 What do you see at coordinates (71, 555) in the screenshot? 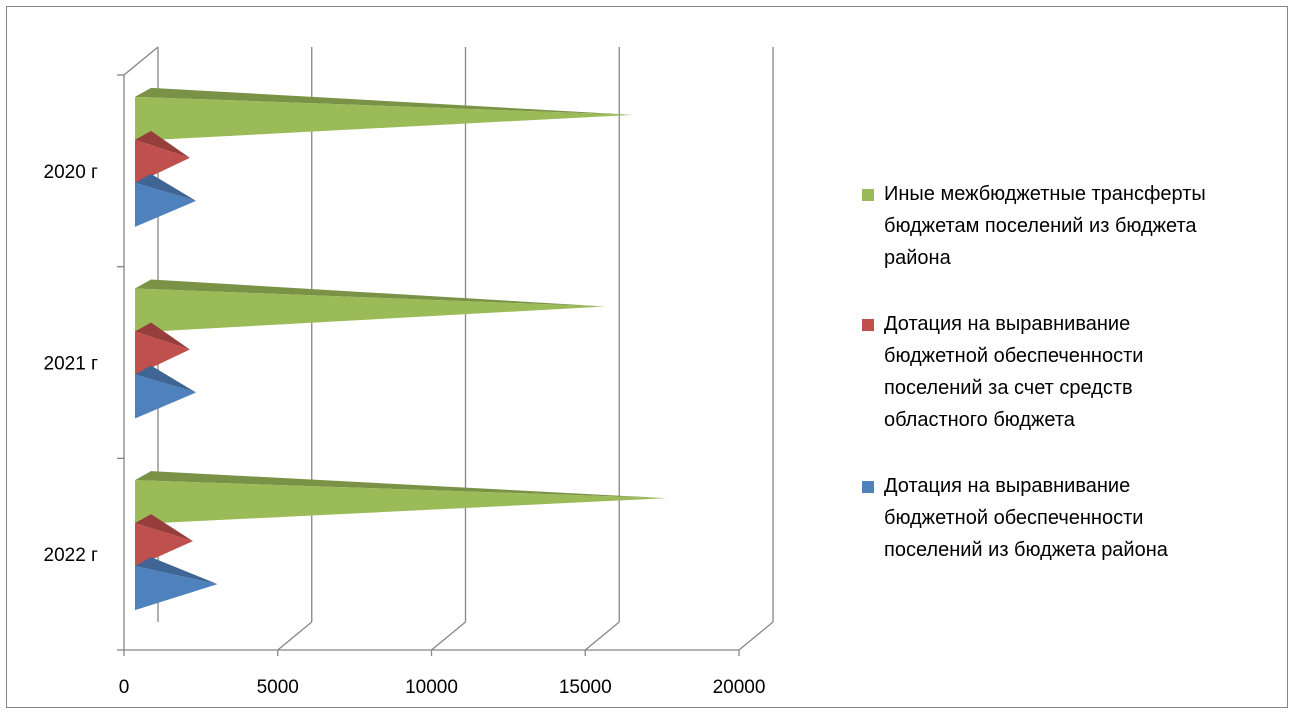
I see `category-label-2: 2022 г` at bounding box center [71, 555].